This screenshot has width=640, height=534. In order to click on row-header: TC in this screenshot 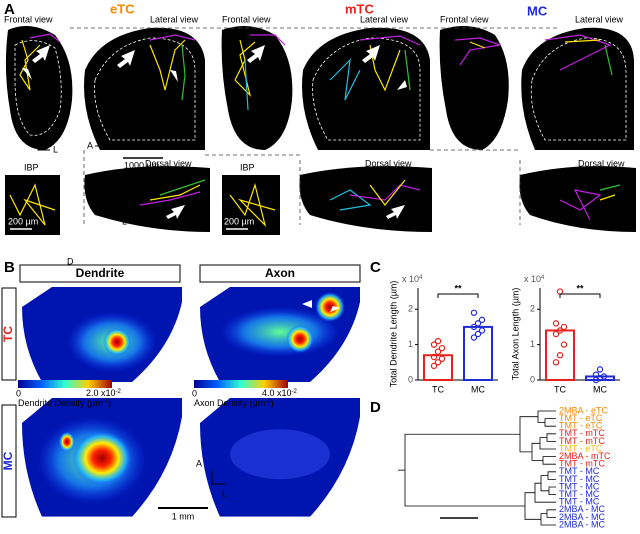, I will do `click(8, 334)`.